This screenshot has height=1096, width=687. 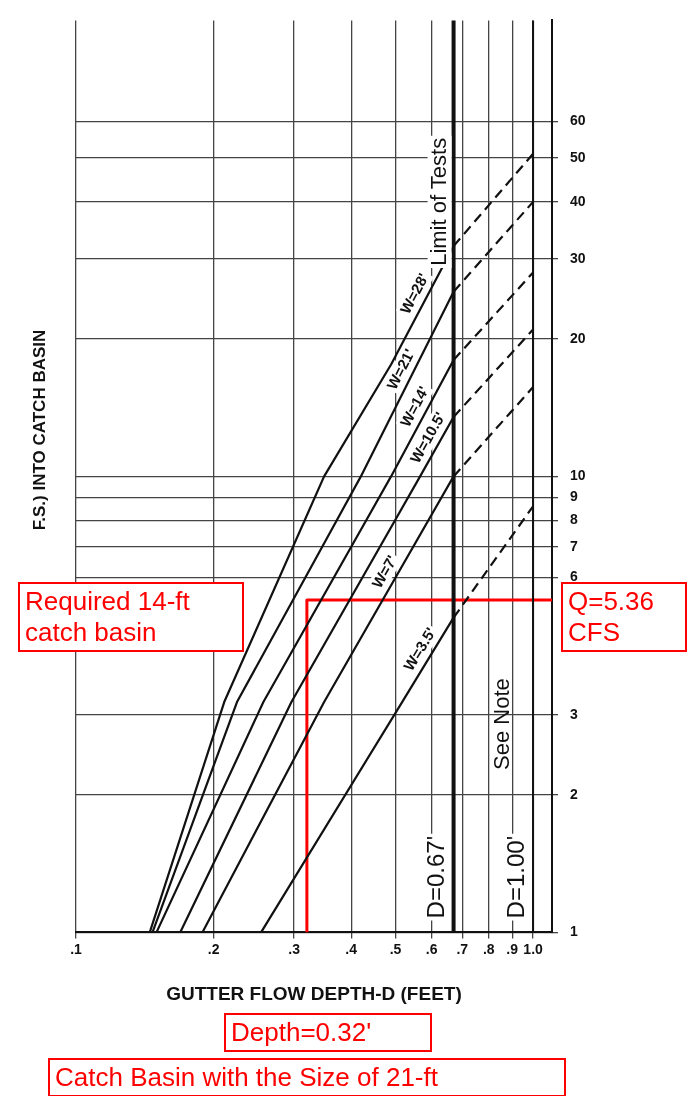 What do you see at coordinates (351, 948) in the screenshot?
I see `x-tick-label: .4` at bounding box center [351, 948].